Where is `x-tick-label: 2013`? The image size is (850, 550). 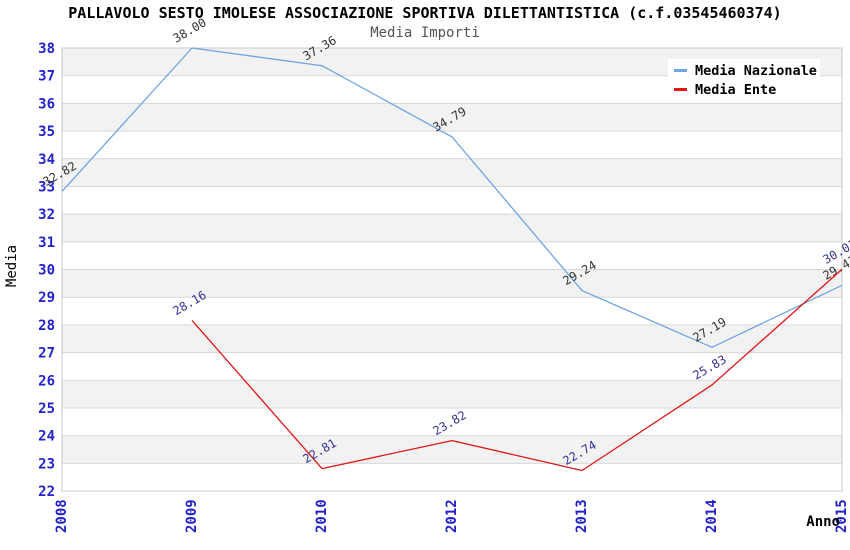
x-tick-label: 2013 is located at coordinates (582, 516).